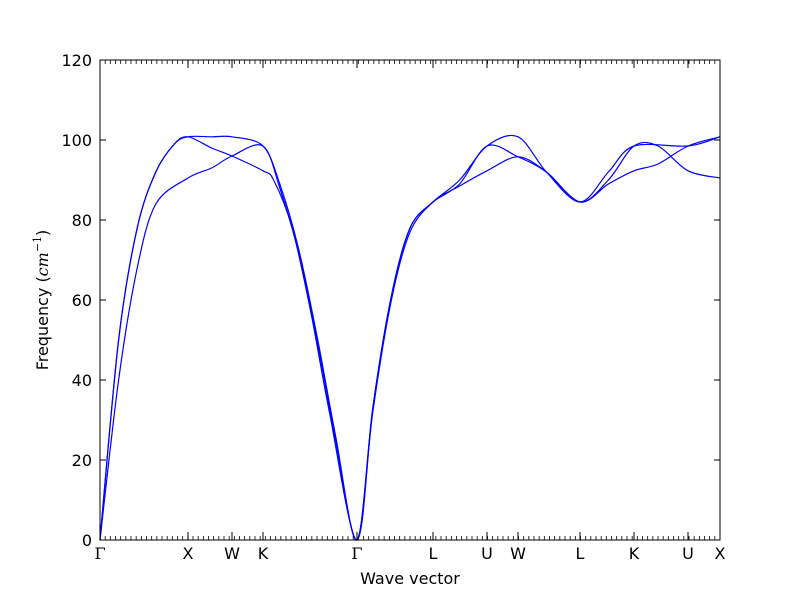  I want to click on y-tick-label: 60, so click(82, 300).